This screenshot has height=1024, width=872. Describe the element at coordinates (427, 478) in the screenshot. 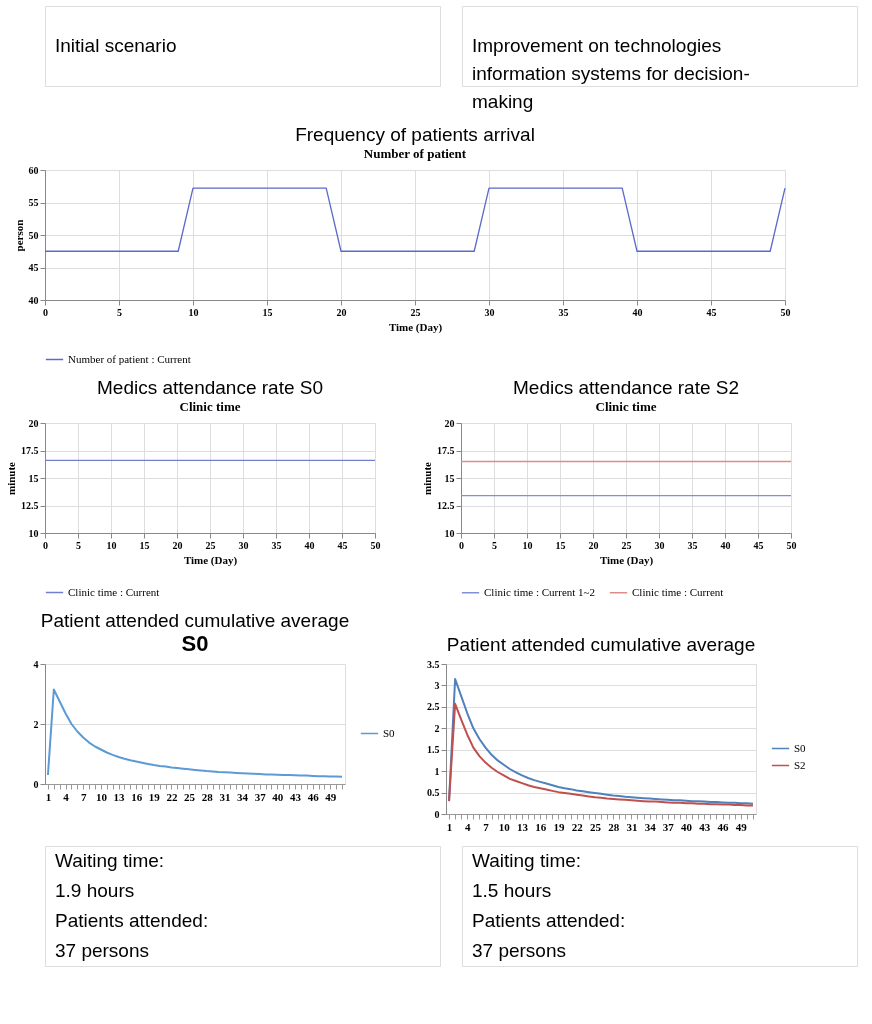

I see `y-axis-title: minute` at that location.